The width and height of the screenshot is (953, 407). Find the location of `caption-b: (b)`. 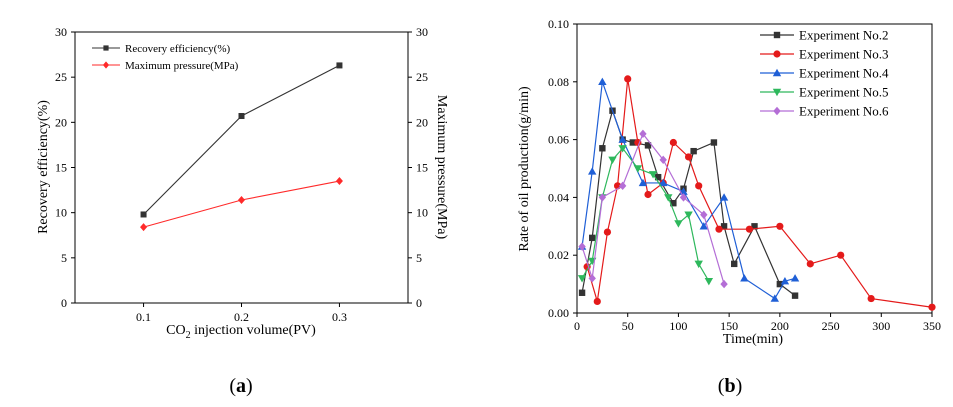

caption-b: (b) is located at coordinates (730, 386).